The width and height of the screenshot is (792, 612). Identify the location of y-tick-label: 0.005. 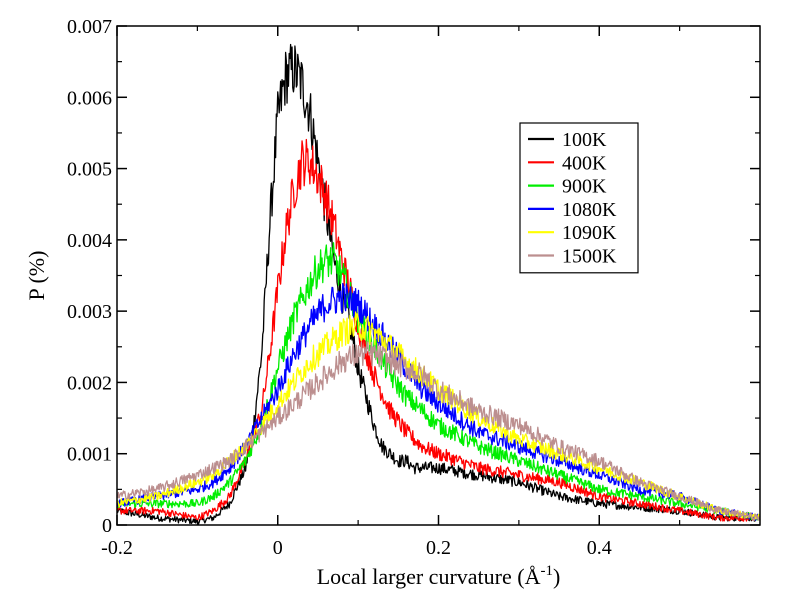
(89, 170).